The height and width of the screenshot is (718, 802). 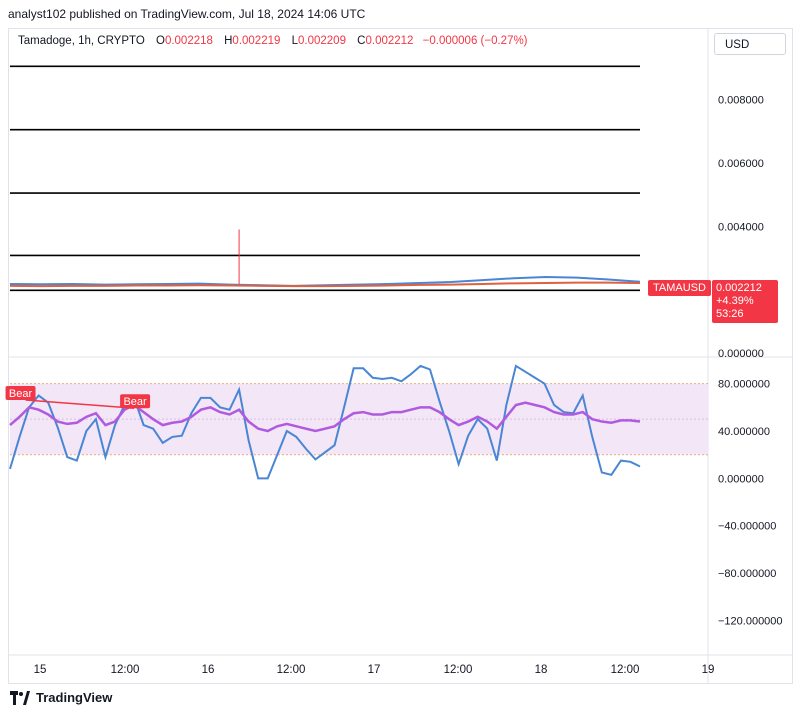 I want to click on stoch-axis-tick: −40.000000, so click(x=747, y=527).